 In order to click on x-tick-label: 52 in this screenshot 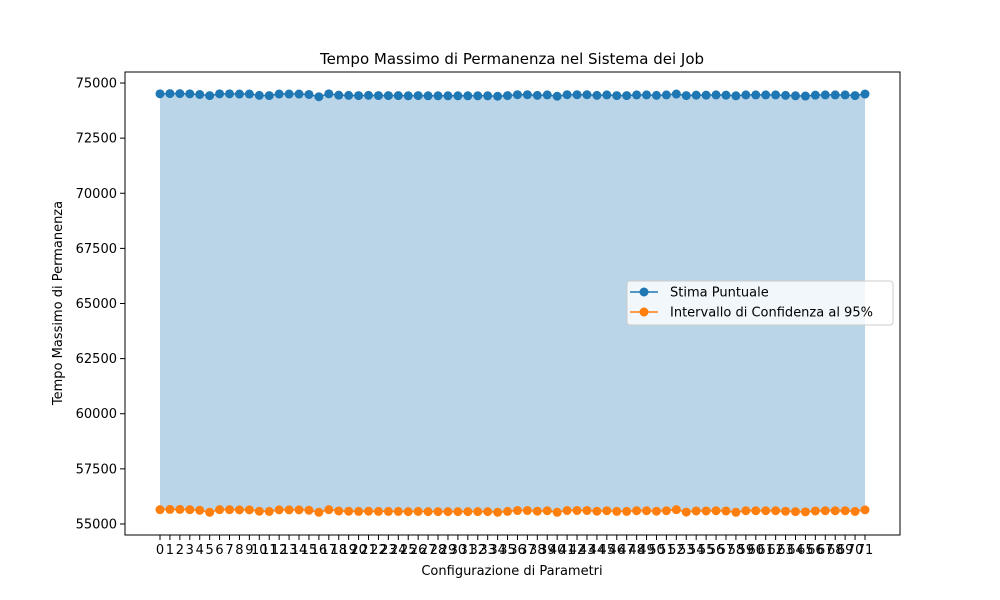, I will do `click(676, 550)`.